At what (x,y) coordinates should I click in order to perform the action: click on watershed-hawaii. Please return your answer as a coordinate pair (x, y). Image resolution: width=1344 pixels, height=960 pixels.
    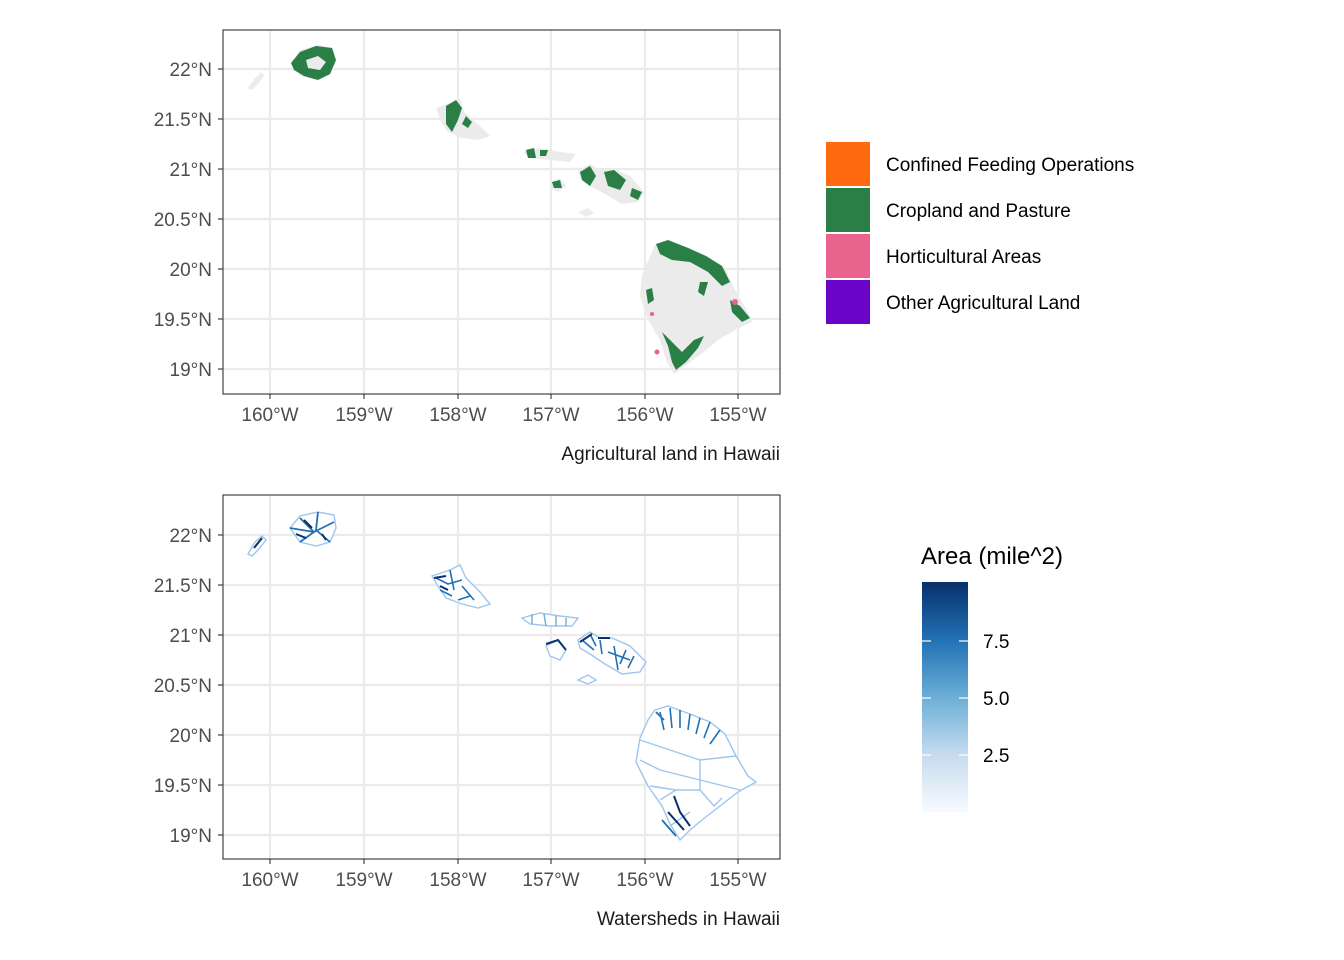
    Looking at the image, I should click on (696, 773).